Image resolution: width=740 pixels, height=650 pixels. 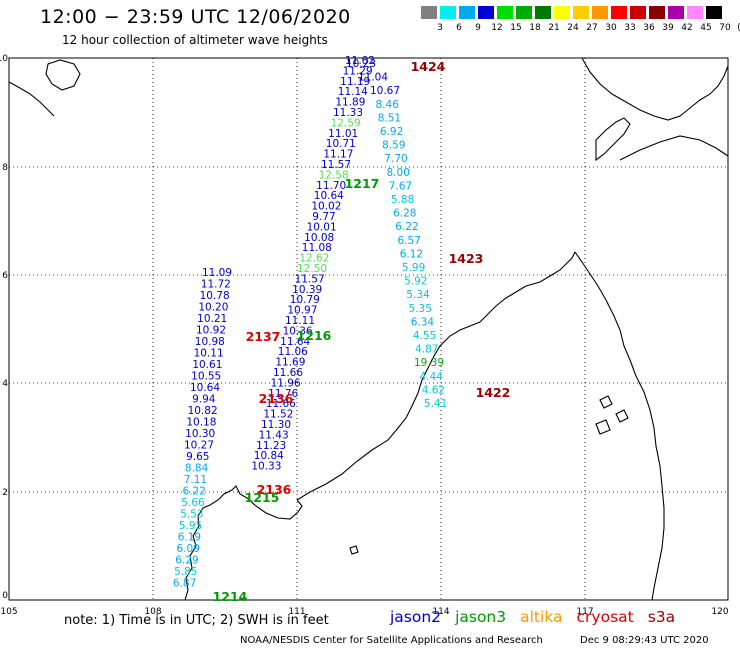 I want to click on coastline-sulawesi, so click(x=674, y=148).